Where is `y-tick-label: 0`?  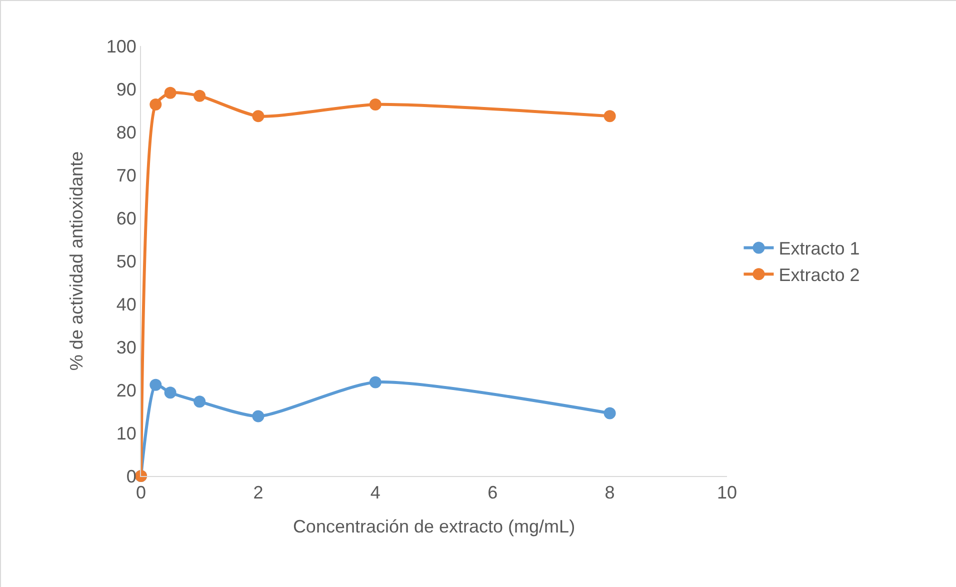
y-tick-label: 0 is located at coordinates (131, 476).